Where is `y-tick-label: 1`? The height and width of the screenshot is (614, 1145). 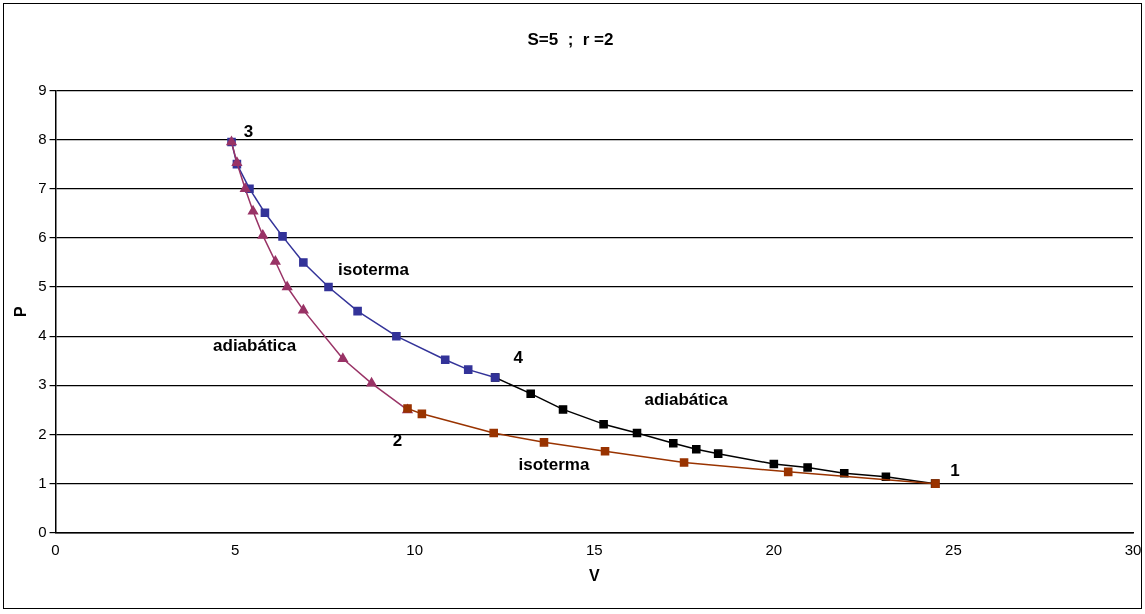
y-tick-label: 1 is located at coordinates (42, 482).